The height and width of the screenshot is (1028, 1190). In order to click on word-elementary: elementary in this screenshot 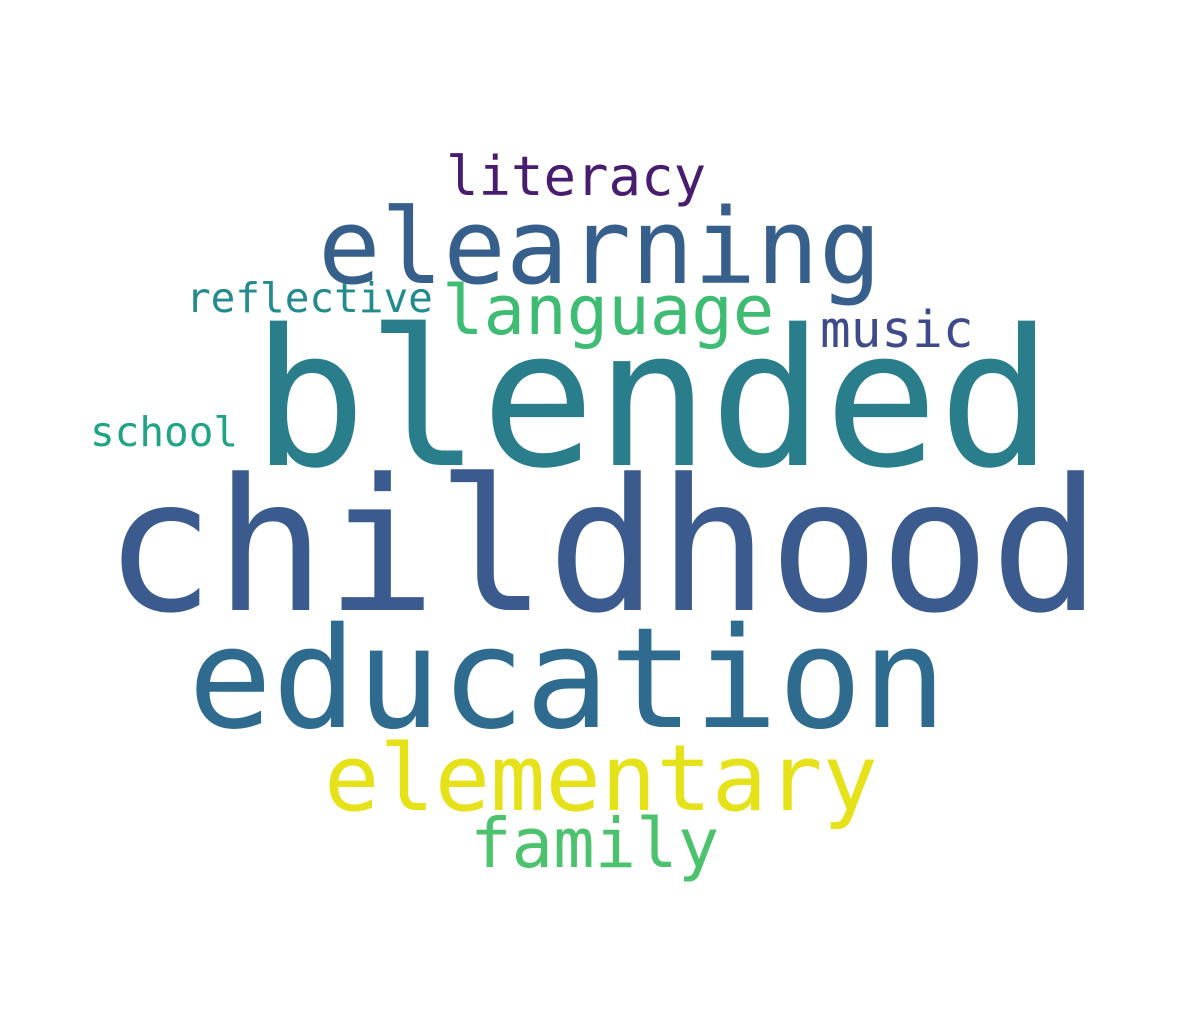, I will do `click(601, 778)`.